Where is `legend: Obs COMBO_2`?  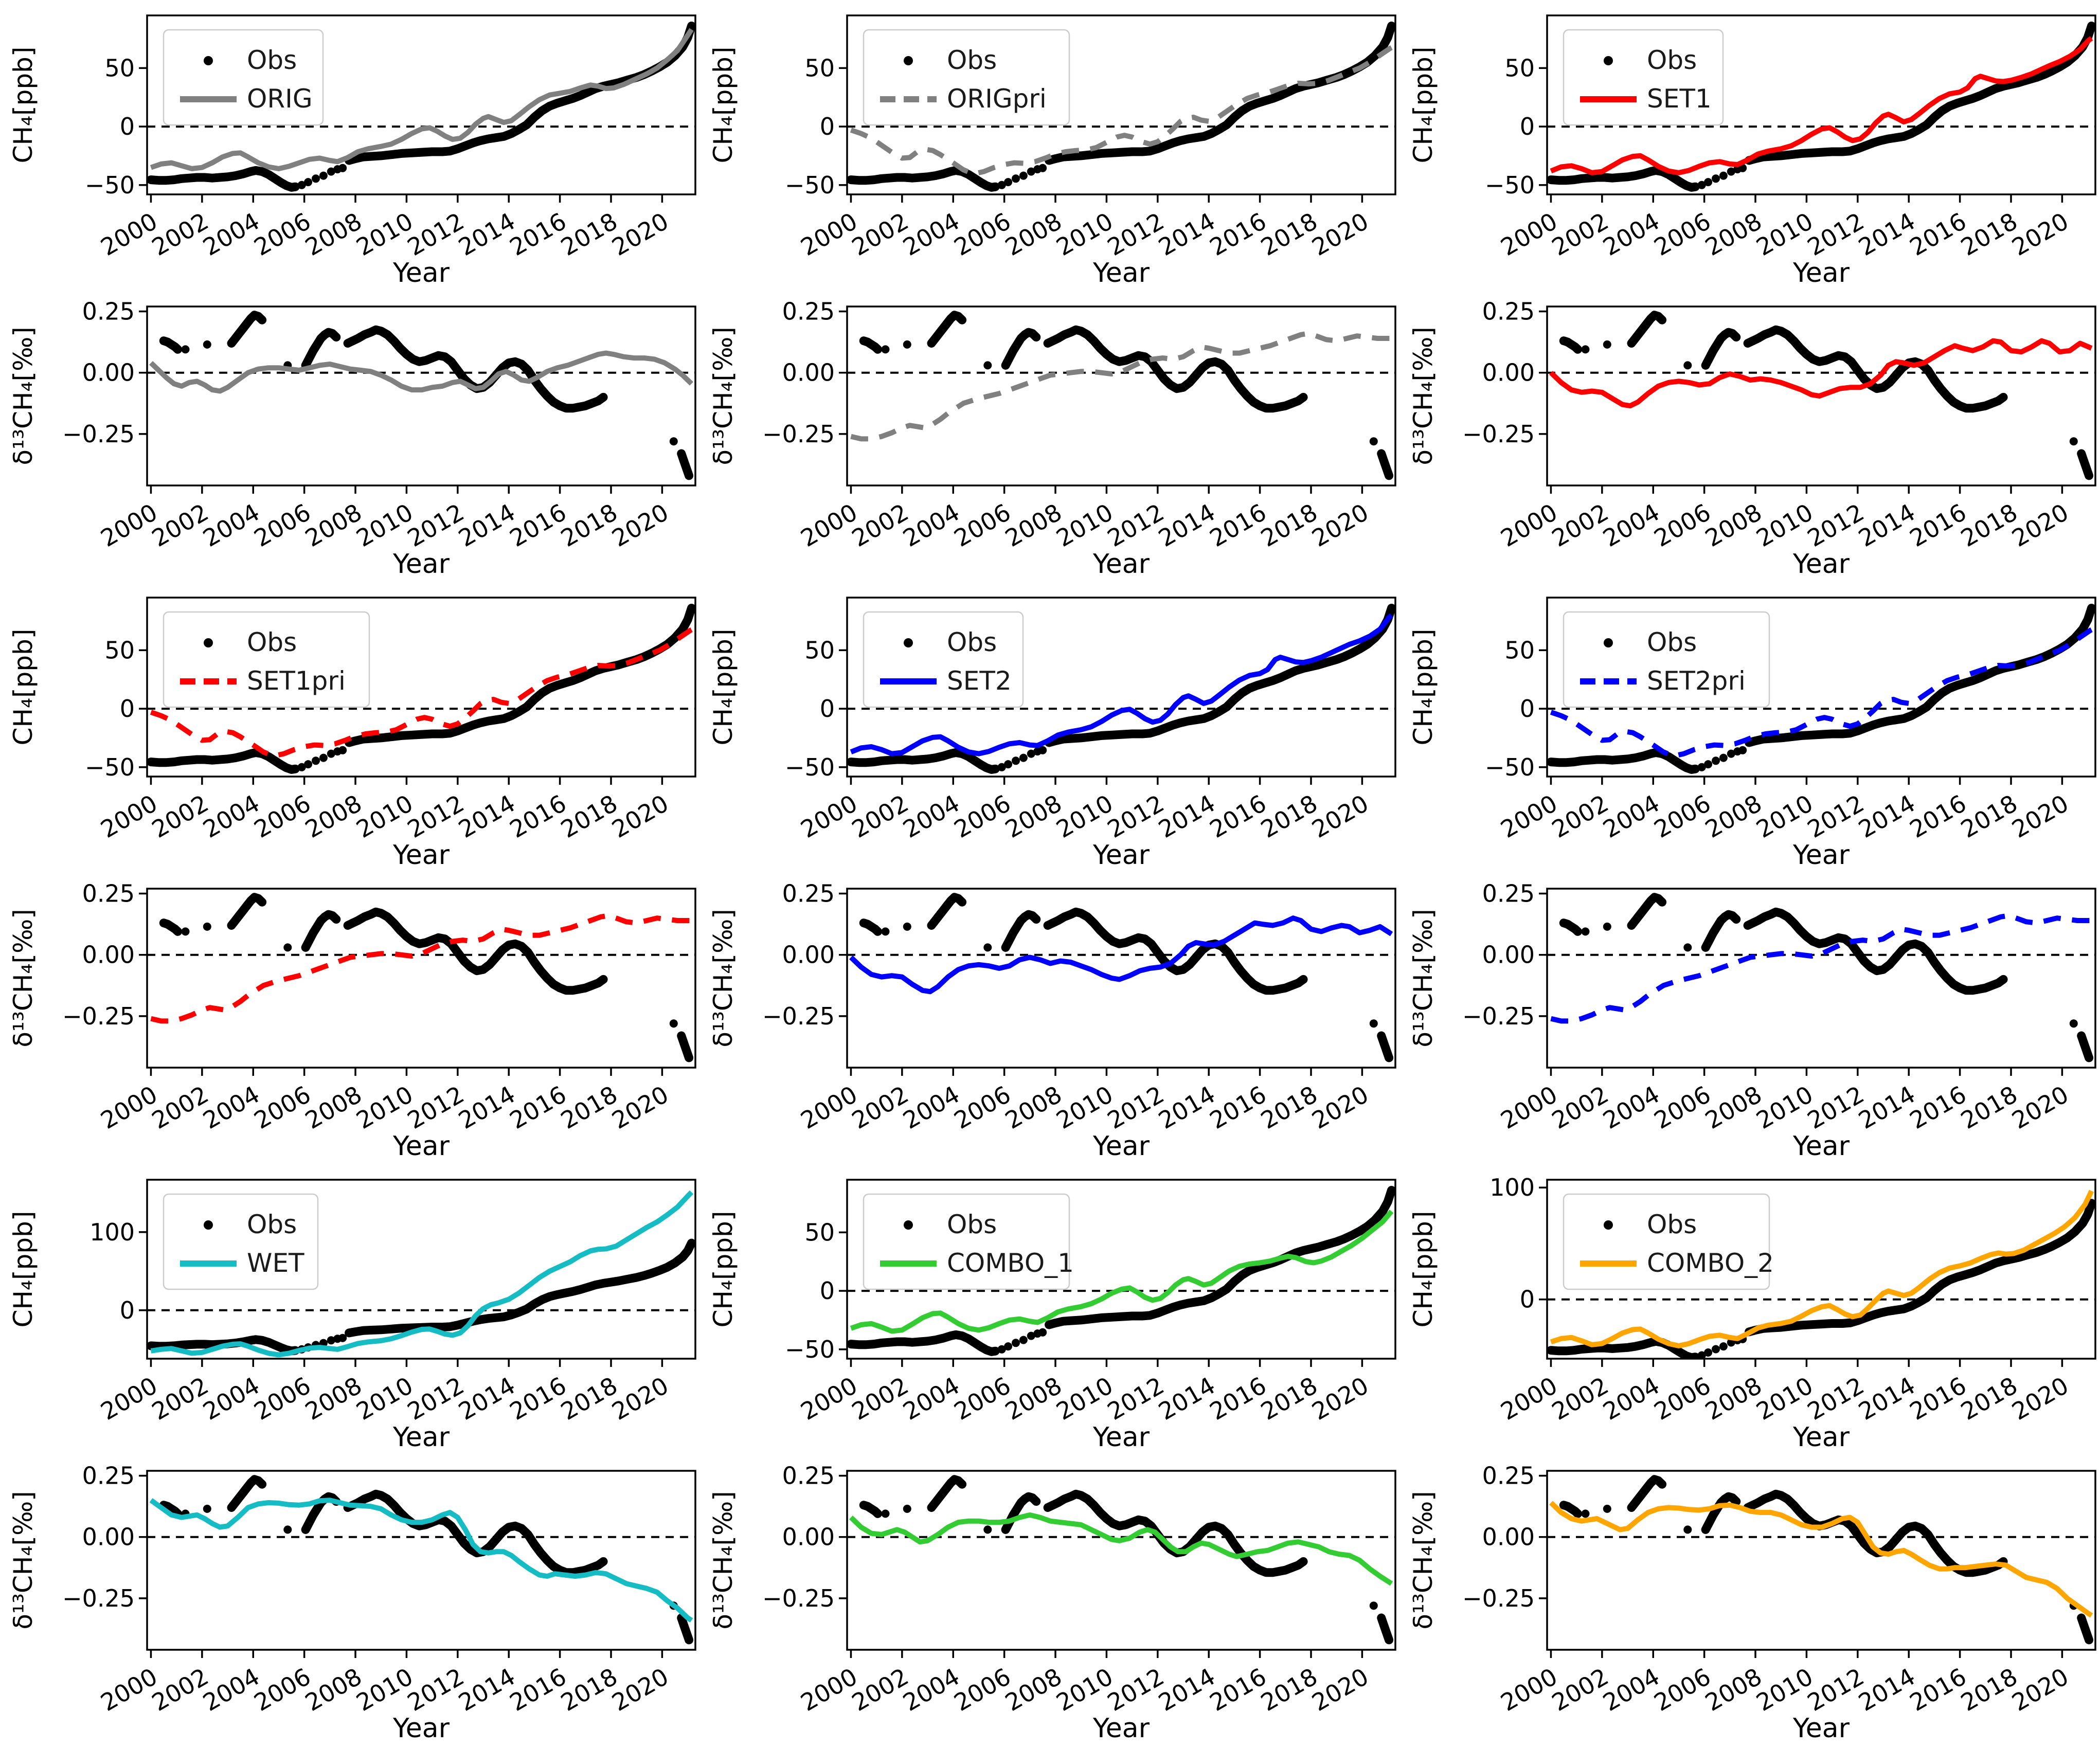 legend: Obs COMBO_2 is located at coordinates (1668, 1241).